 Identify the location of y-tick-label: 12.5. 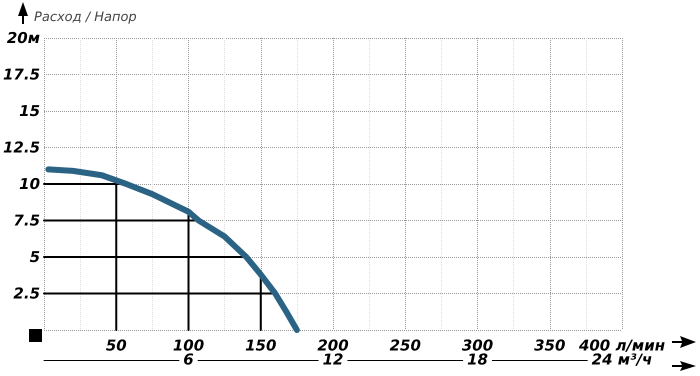
(21, 147).